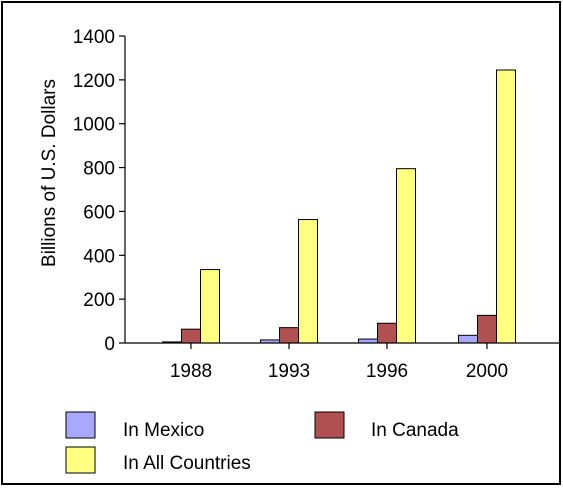  Describe the element at coordinates (387, 371) in the screenshot. I see `x-tick-label: 1996` at that location.